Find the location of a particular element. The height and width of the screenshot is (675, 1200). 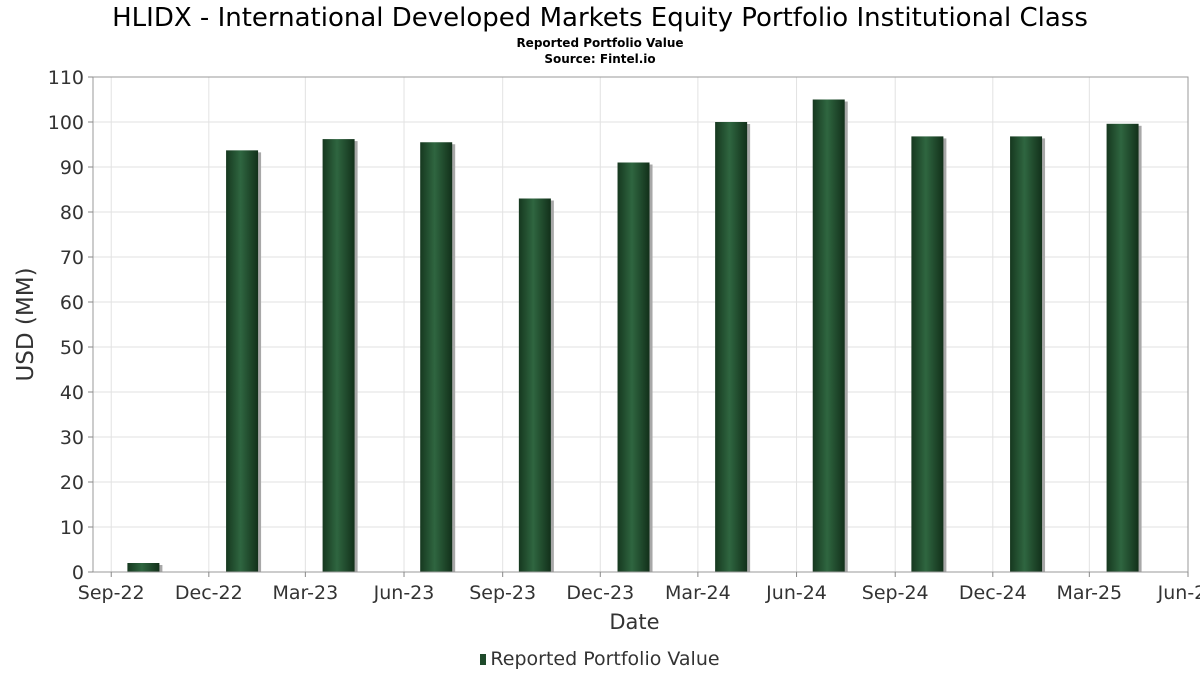

y-tick-label: 10 is located at coordinates (72, 528).